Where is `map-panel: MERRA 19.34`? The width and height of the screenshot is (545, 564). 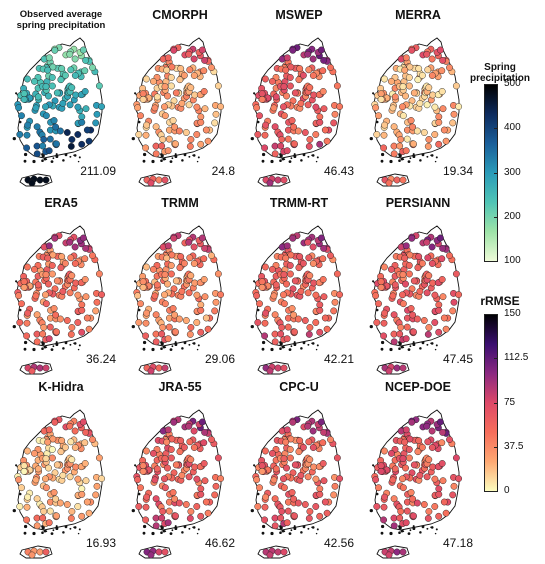 map-panel: MERRA 19.34 is located at coordinates (418, 98).